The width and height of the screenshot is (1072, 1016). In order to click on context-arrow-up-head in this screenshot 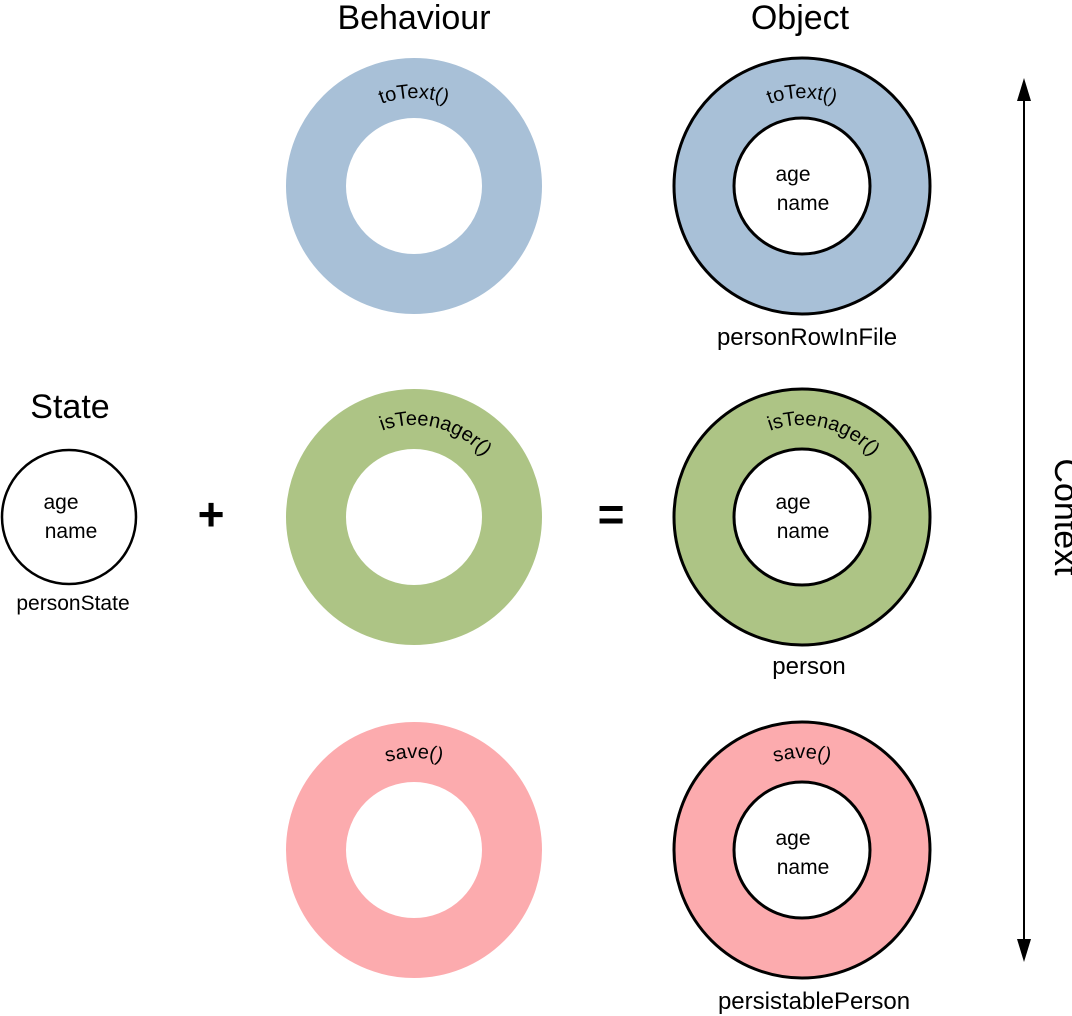, I will do `click(1024, 89)`.